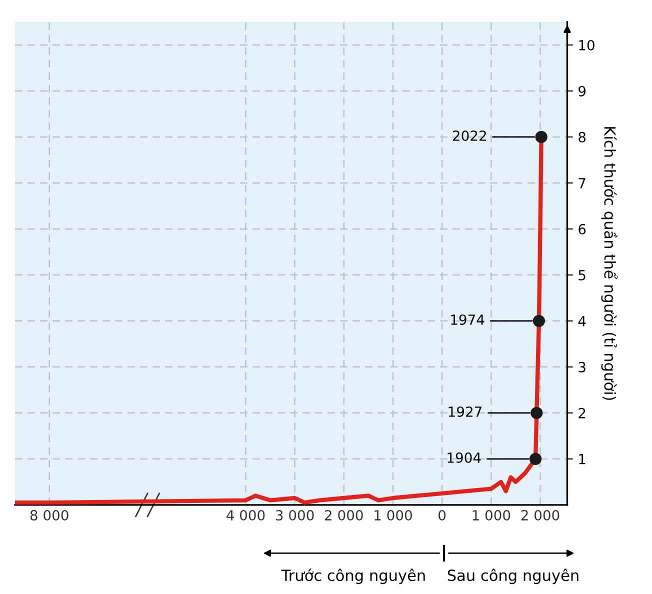 This screenshot has width=652, height=594. Describe the element at coordinates (442, 515) in the screenshot. I see `x-tick-label: 0` at that location.